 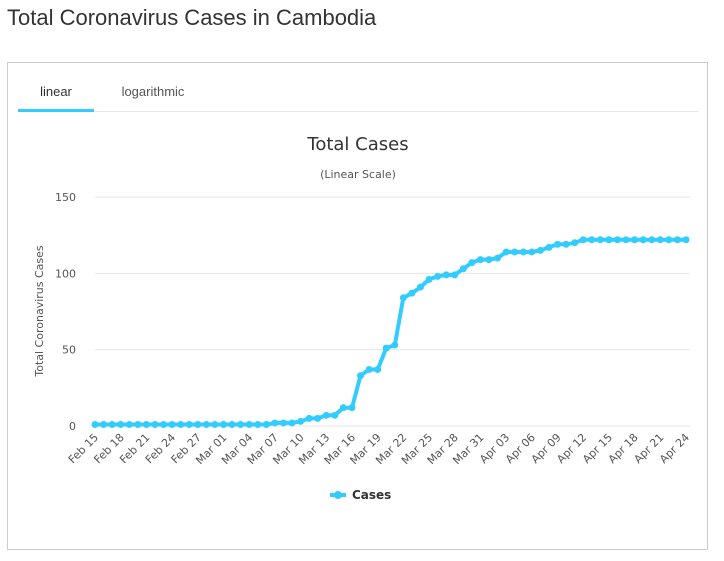 I want to click on page-title: Total Coronavirus Cases in Cambodia, so click(x=192, y=17).